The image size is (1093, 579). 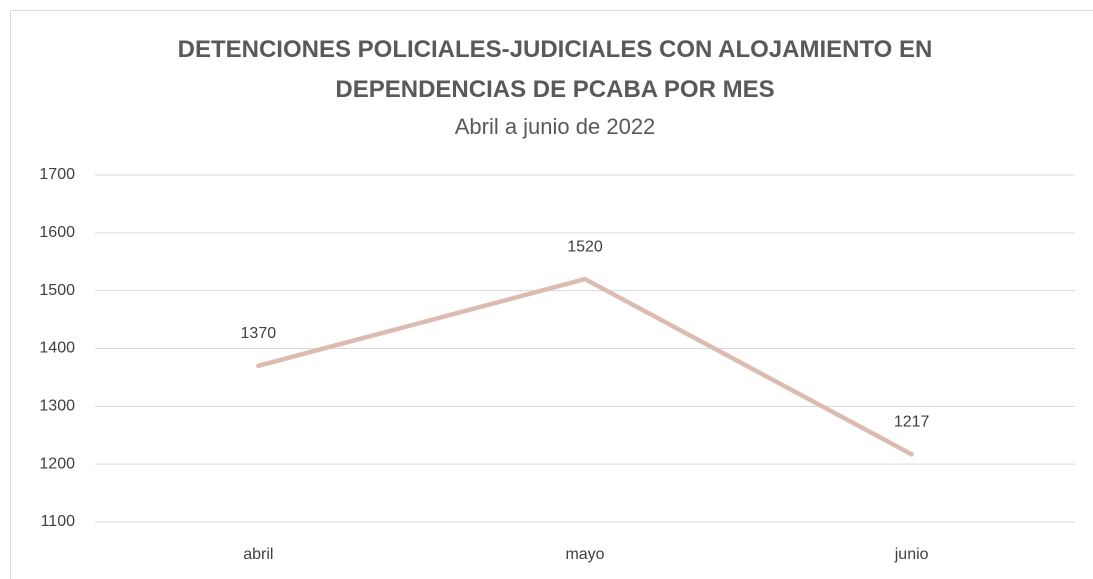 I want to click on y-tick-label: 1100, so click(x=58, y=521).